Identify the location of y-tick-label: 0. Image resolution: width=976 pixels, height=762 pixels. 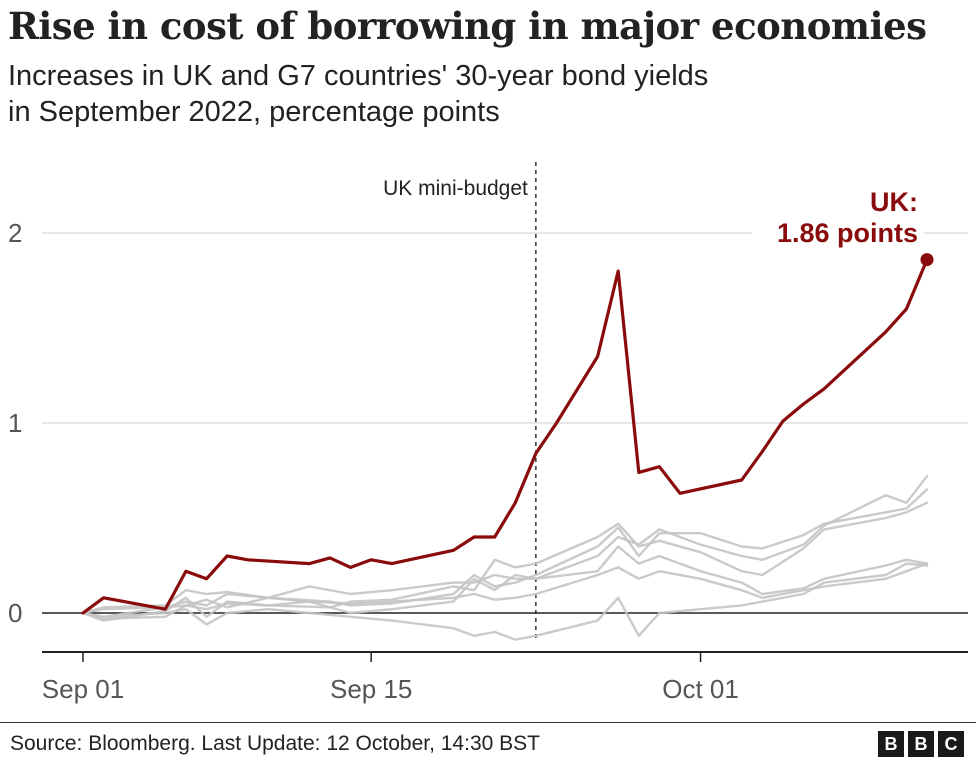
(15, 613).